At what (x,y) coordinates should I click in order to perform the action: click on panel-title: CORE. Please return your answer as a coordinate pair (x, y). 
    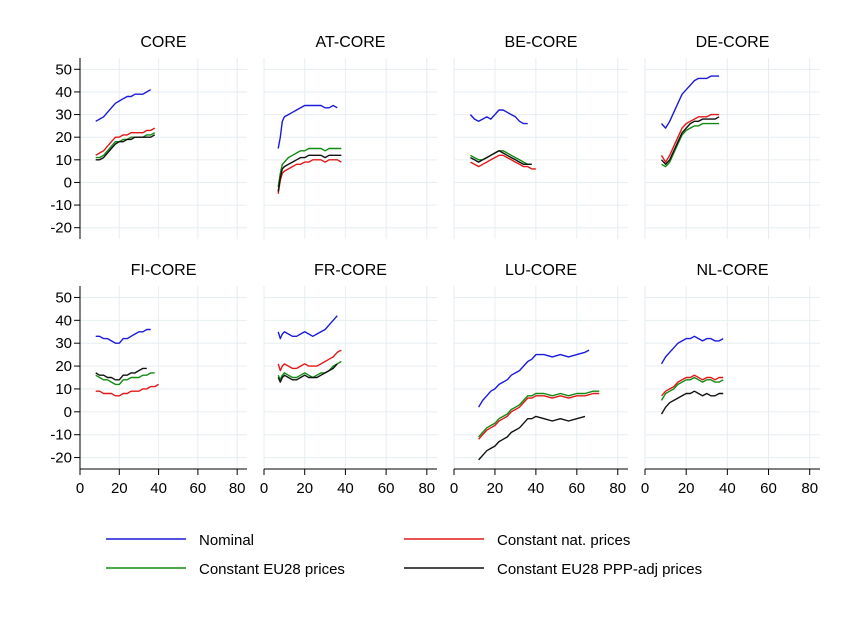
    Looking at the image, I should click on (163, 42).